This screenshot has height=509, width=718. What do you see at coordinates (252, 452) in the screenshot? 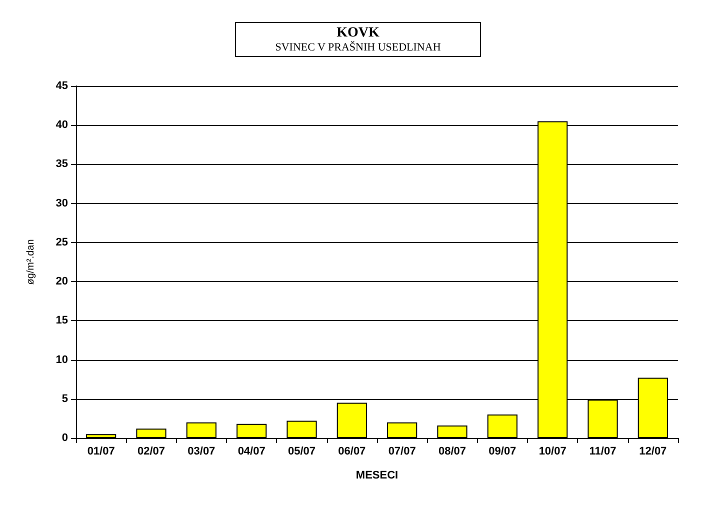
I see `x-tick-label: 04/07` at bounding box center [252, 452].